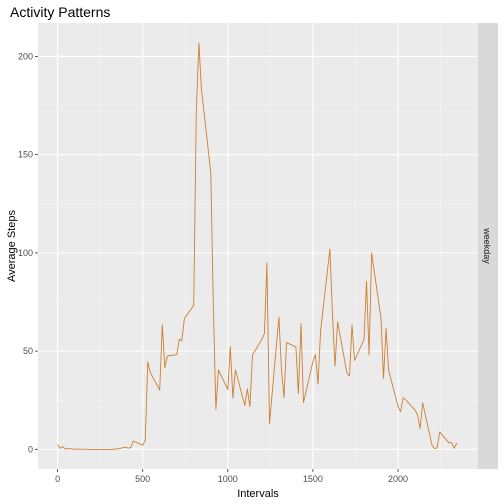 Image resolution: width=504 pixels, height=504 pixels. I want to click on facet-strip-label: weekday, so click(487, 245).